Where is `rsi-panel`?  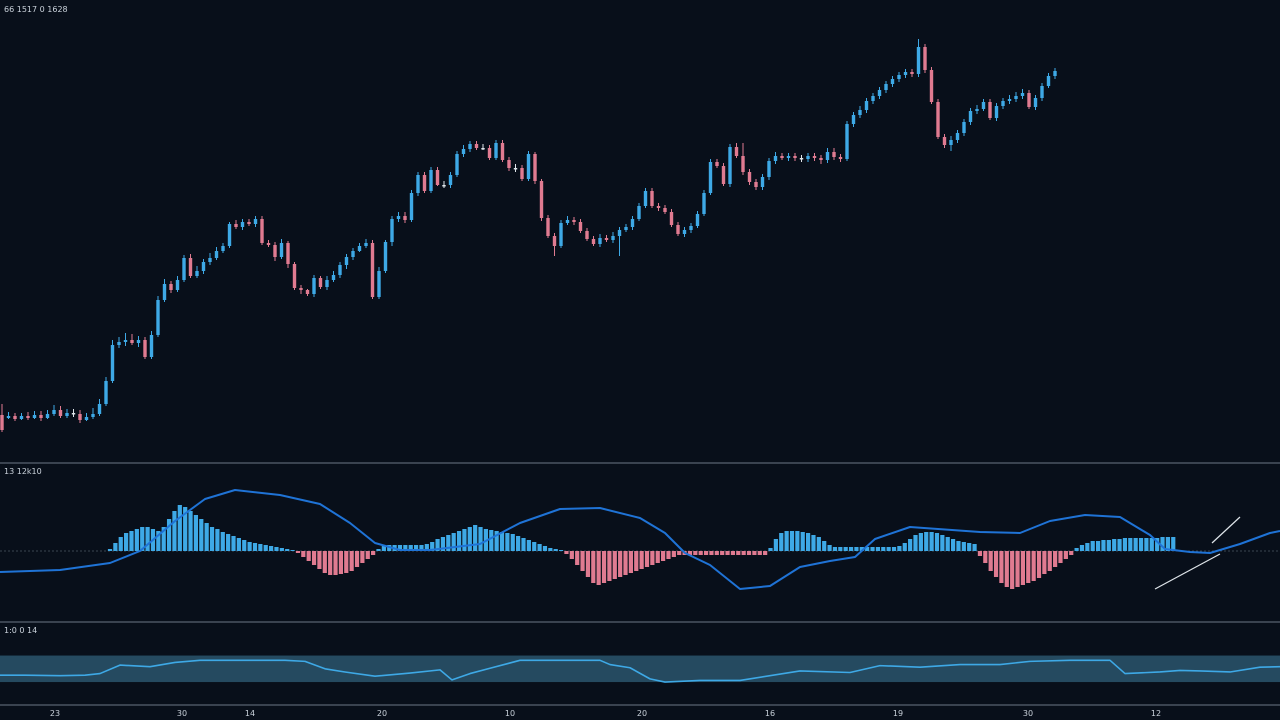
rsi-panel is located at coordinates (640, 669).